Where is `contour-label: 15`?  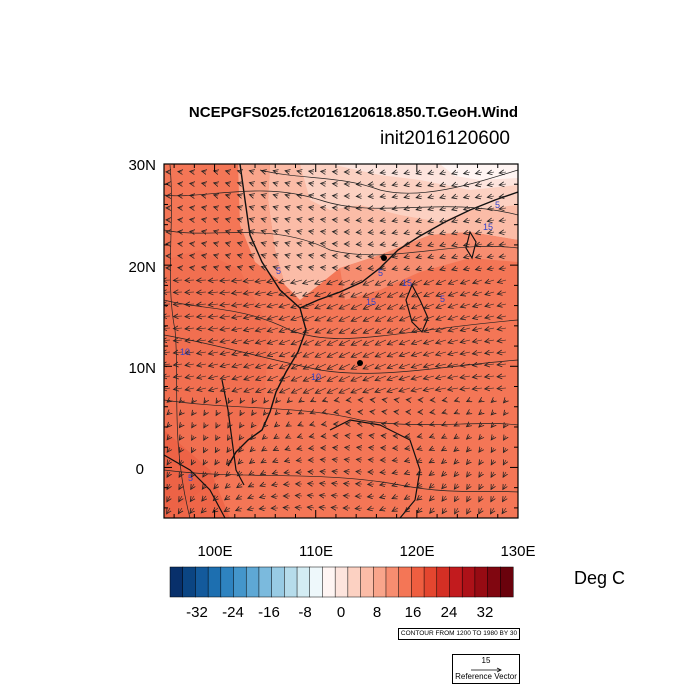 contour-label: 15 is located at coordinates (488, 227).